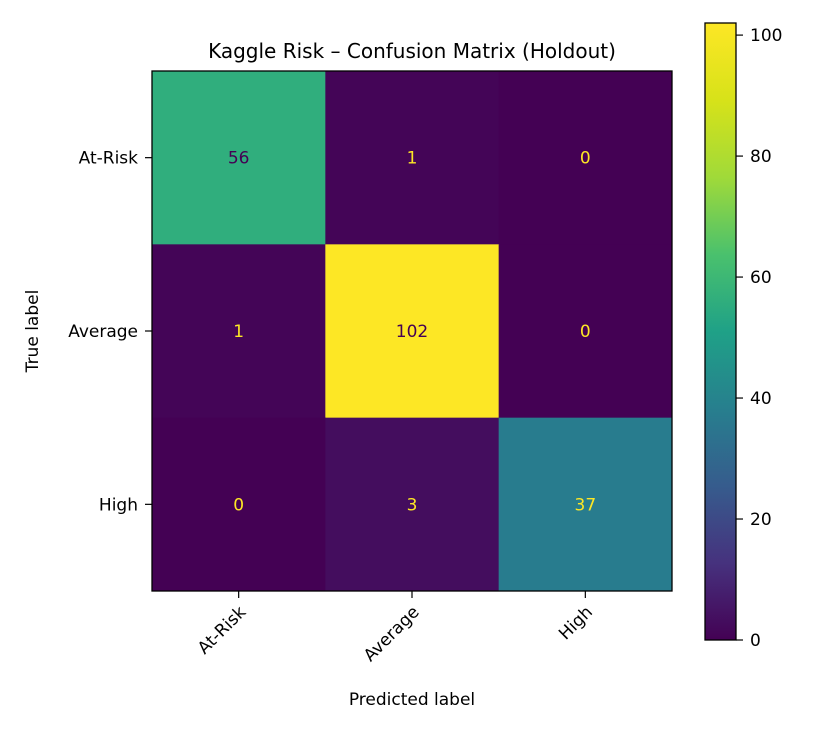 The height and width of the screenshot is (750, 825). What do you see at coordinates (755, 641) in the screenshot?
I see `colorbar-tick-label: 0` at bounding box center [755, 641].